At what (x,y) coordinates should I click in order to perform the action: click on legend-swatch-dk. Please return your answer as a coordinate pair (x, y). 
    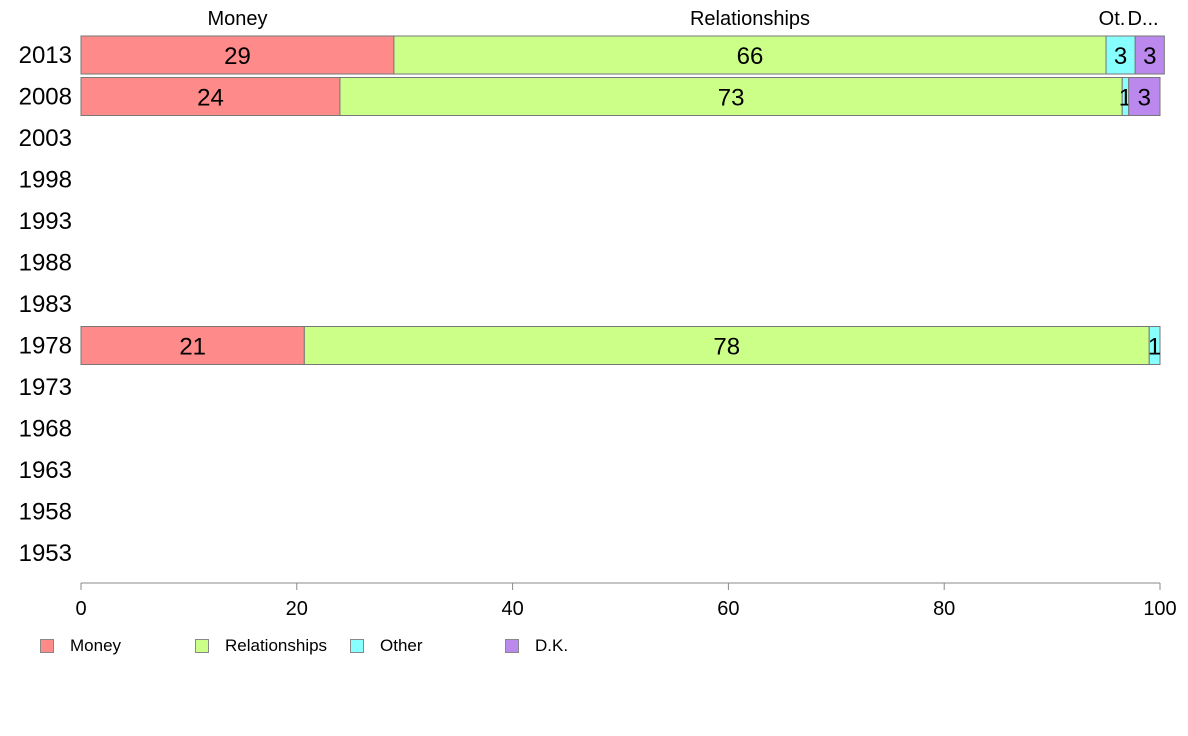
    Looking at the image, I should click on (512, 646).